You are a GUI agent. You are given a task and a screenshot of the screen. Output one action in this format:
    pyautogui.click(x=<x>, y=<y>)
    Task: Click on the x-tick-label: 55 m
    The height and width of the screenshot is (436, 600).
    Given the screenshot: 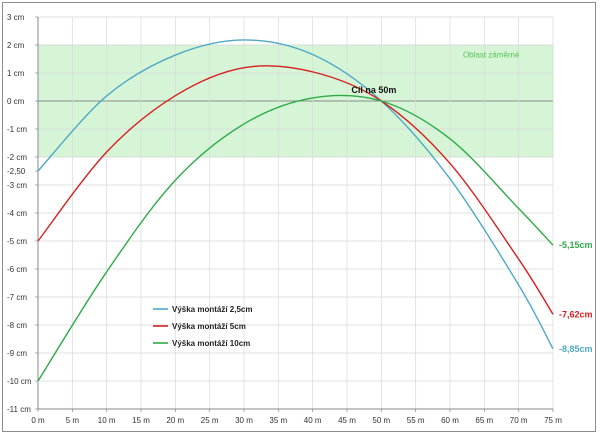 What is the action you would take?
    pyautogui.click(x=416, y=420)
    